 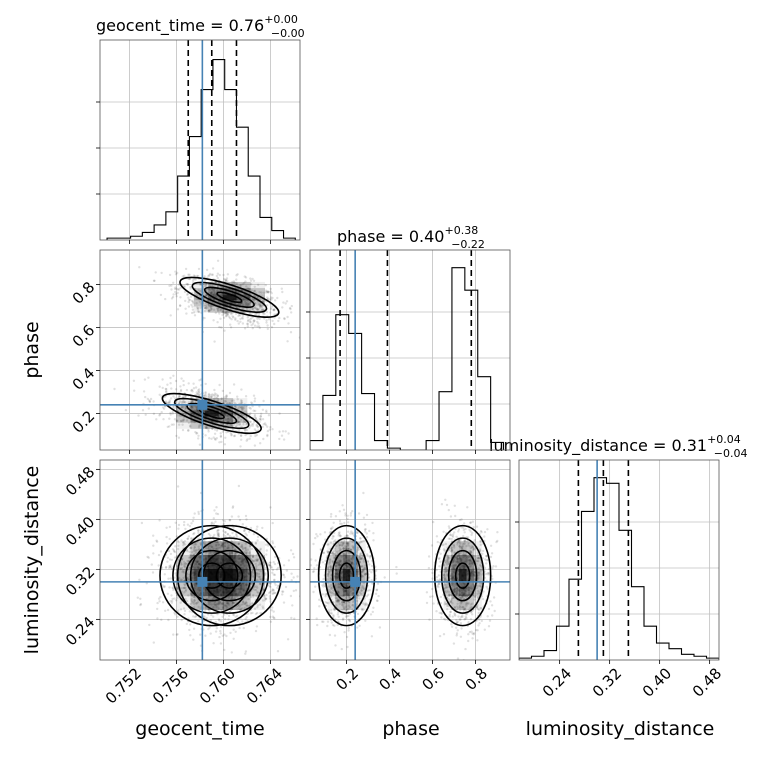 I want to click on x-axis-label-phase: phase, so click(x=410, y=729).